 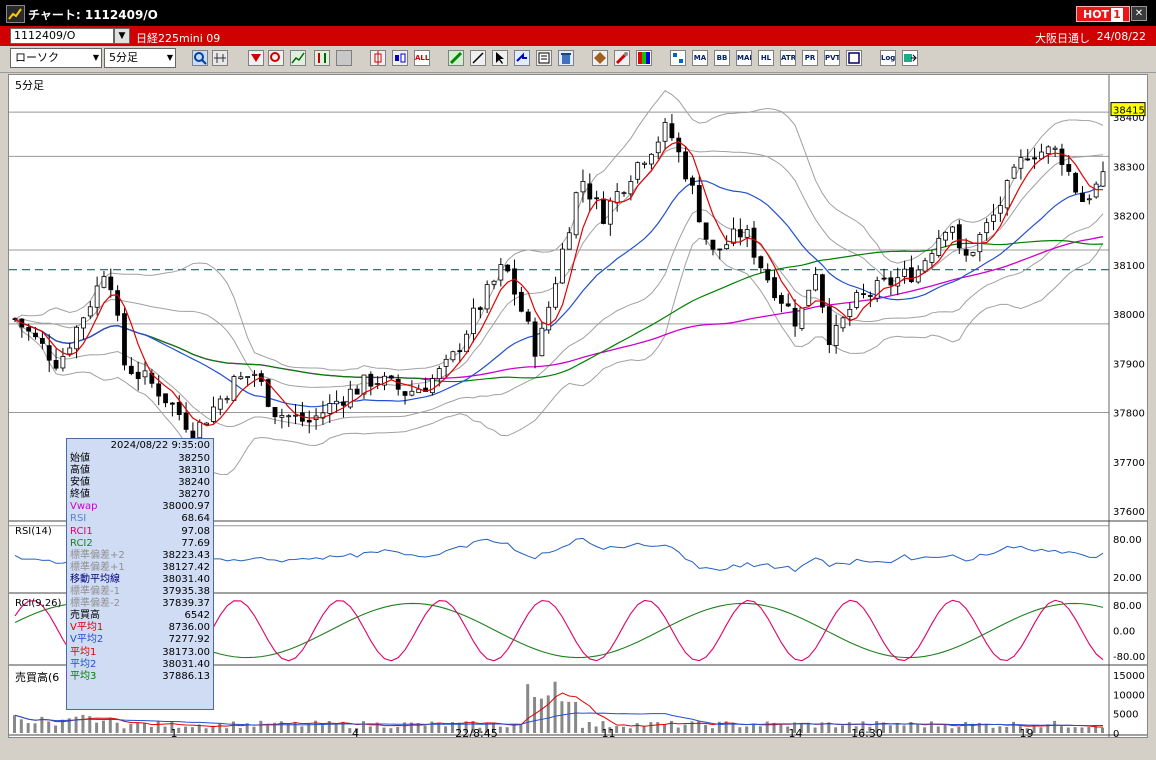 I want to click on ma-icon: MA, so click(x=700, y=58).